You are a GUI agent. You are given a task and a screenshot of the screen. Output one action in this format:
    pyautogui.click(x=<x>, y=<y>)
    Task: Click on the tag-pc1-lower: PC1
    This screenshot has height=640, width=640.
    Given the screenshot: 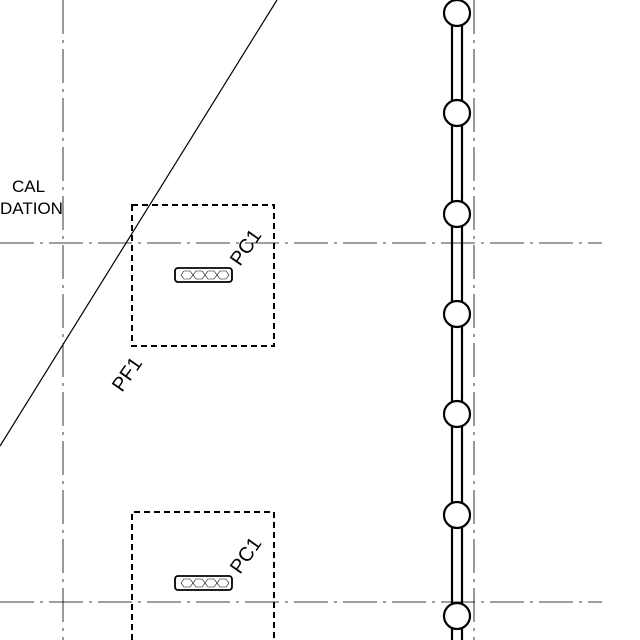 What is the action you would take?
    pyautogui.click(x=246, y=555)
    